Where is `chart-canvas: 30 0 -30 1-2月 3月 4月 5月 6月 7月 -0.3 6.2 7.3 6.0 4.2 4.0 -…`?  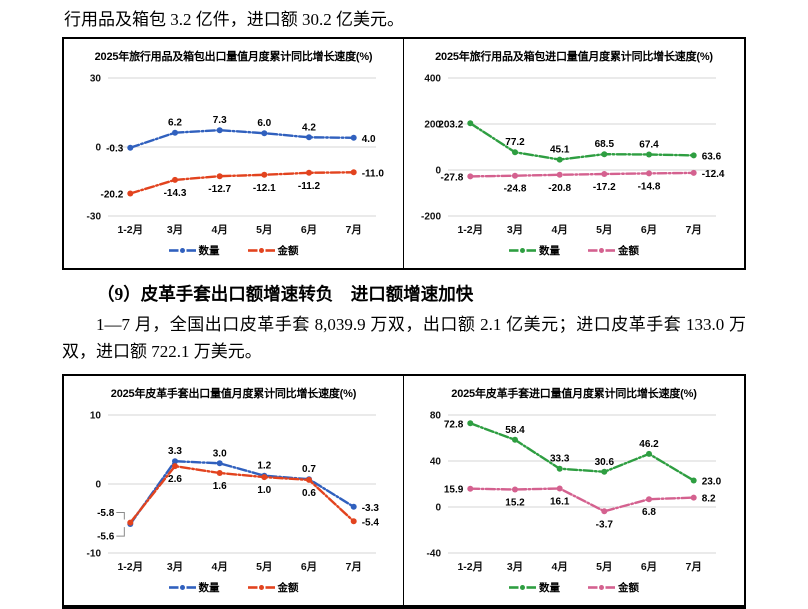 chart-canvas: 30 0 -30 1-2月 3月 4月 5月 6月 7月 -0.3 6.2 7.3 6.0 4.2 4.0 -… is located at coordinates (235, 155).